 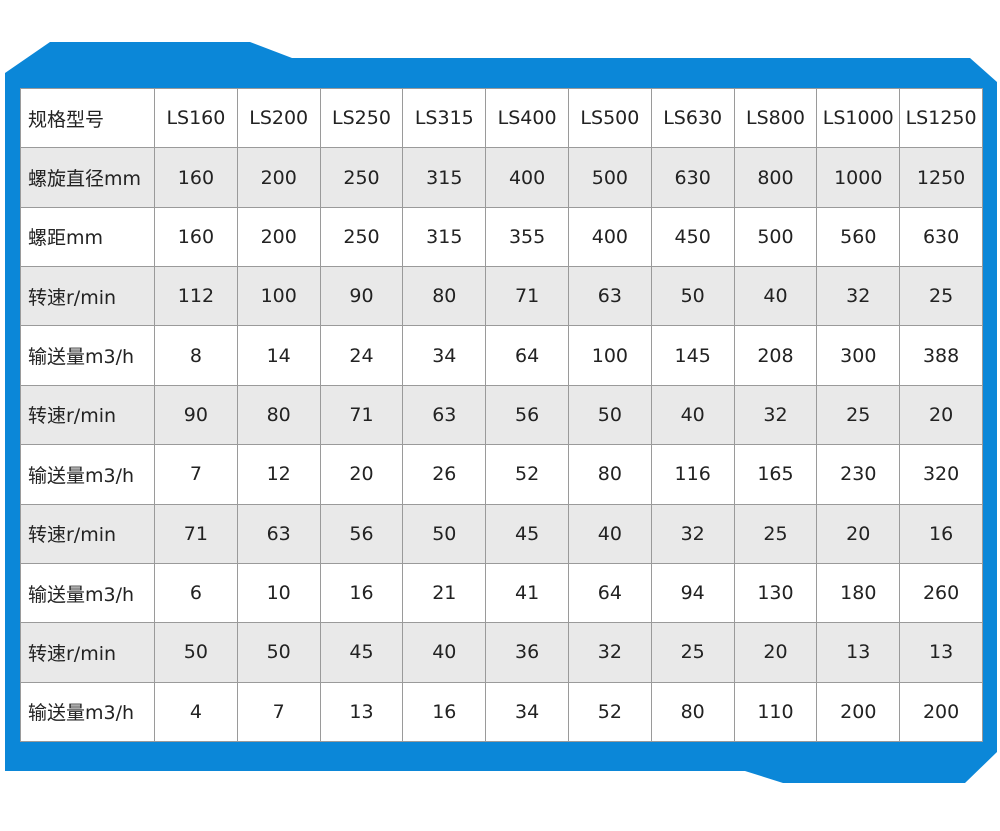 I want to click on table-cell: 388, so click(x=941, y=355).